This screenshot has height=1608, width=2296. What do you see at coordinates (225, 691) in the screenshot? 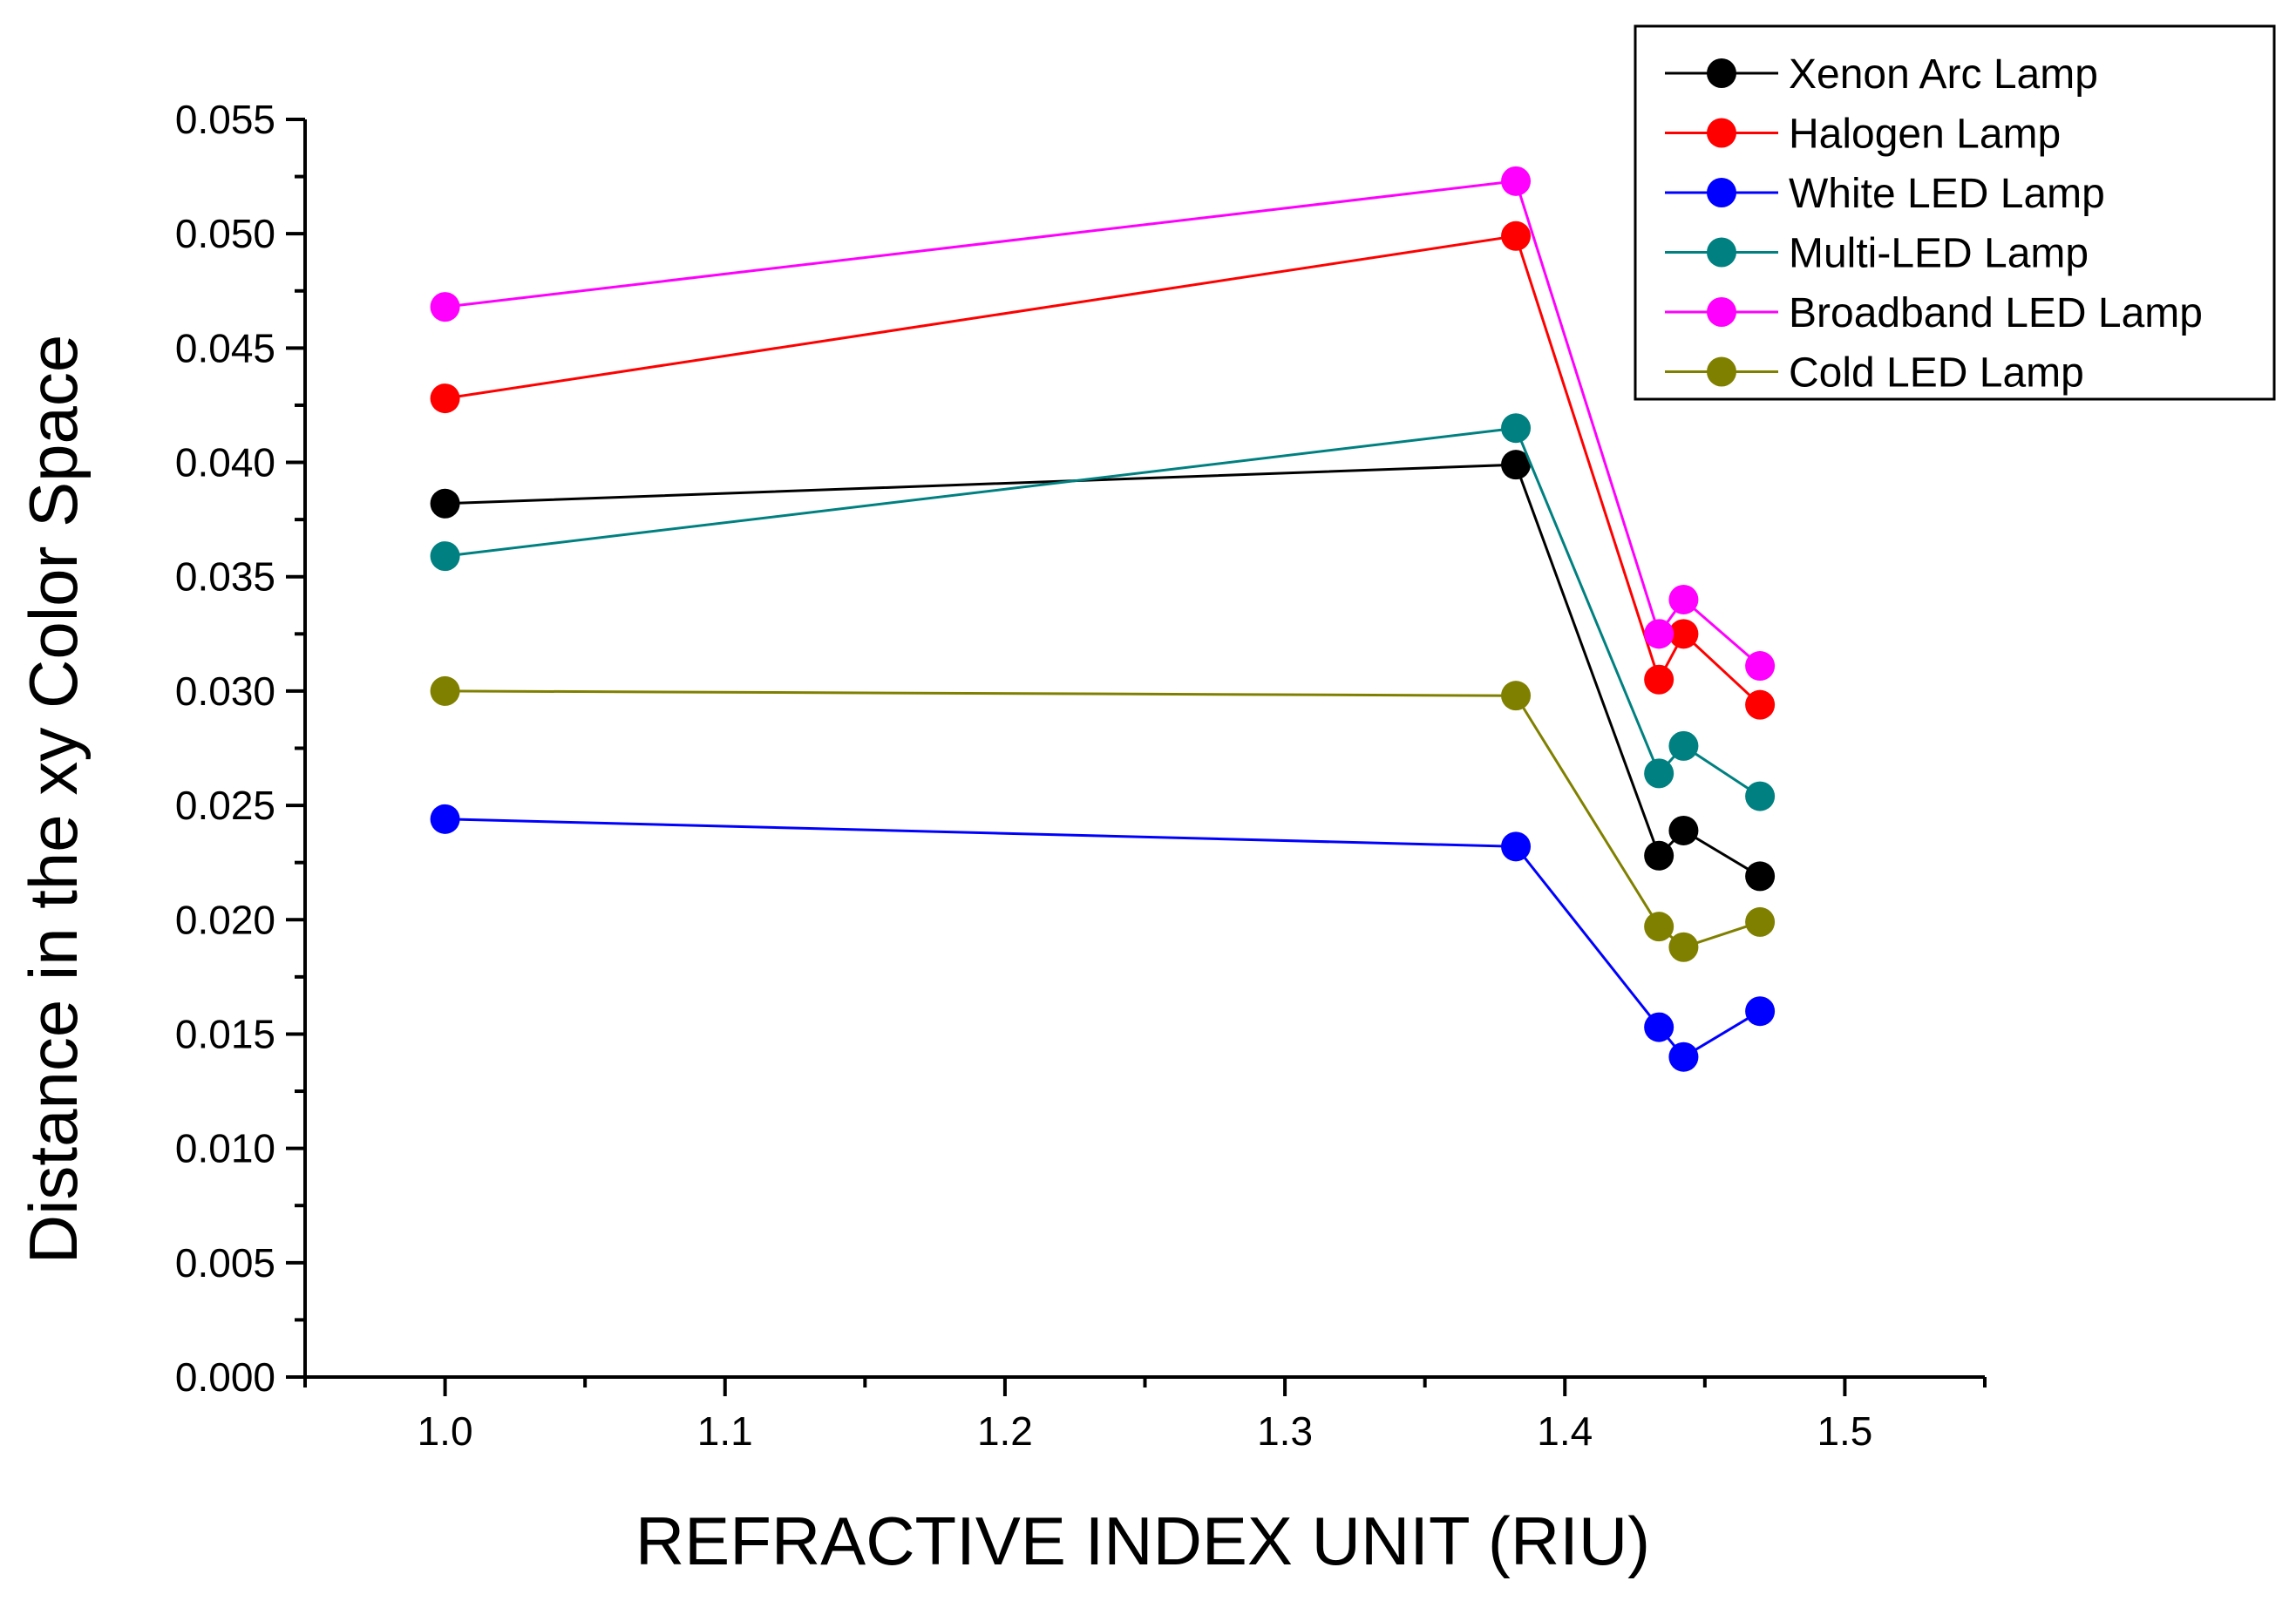
I see `y-tick-label: 0.030` at bounding box center [225, 691].